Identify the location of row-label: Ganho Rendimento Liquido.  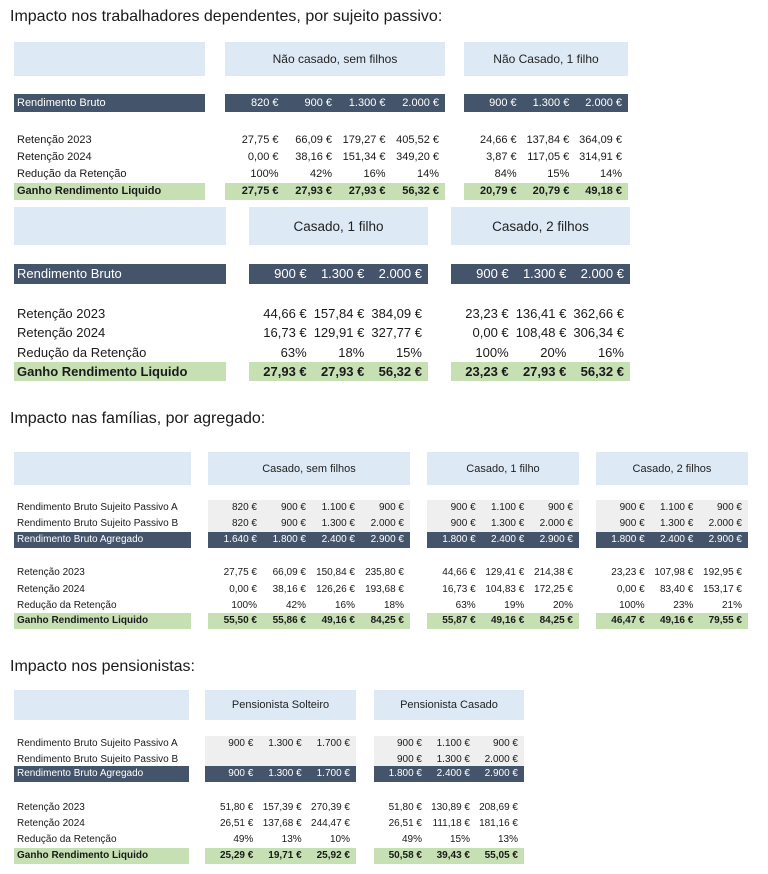
(83, 620).